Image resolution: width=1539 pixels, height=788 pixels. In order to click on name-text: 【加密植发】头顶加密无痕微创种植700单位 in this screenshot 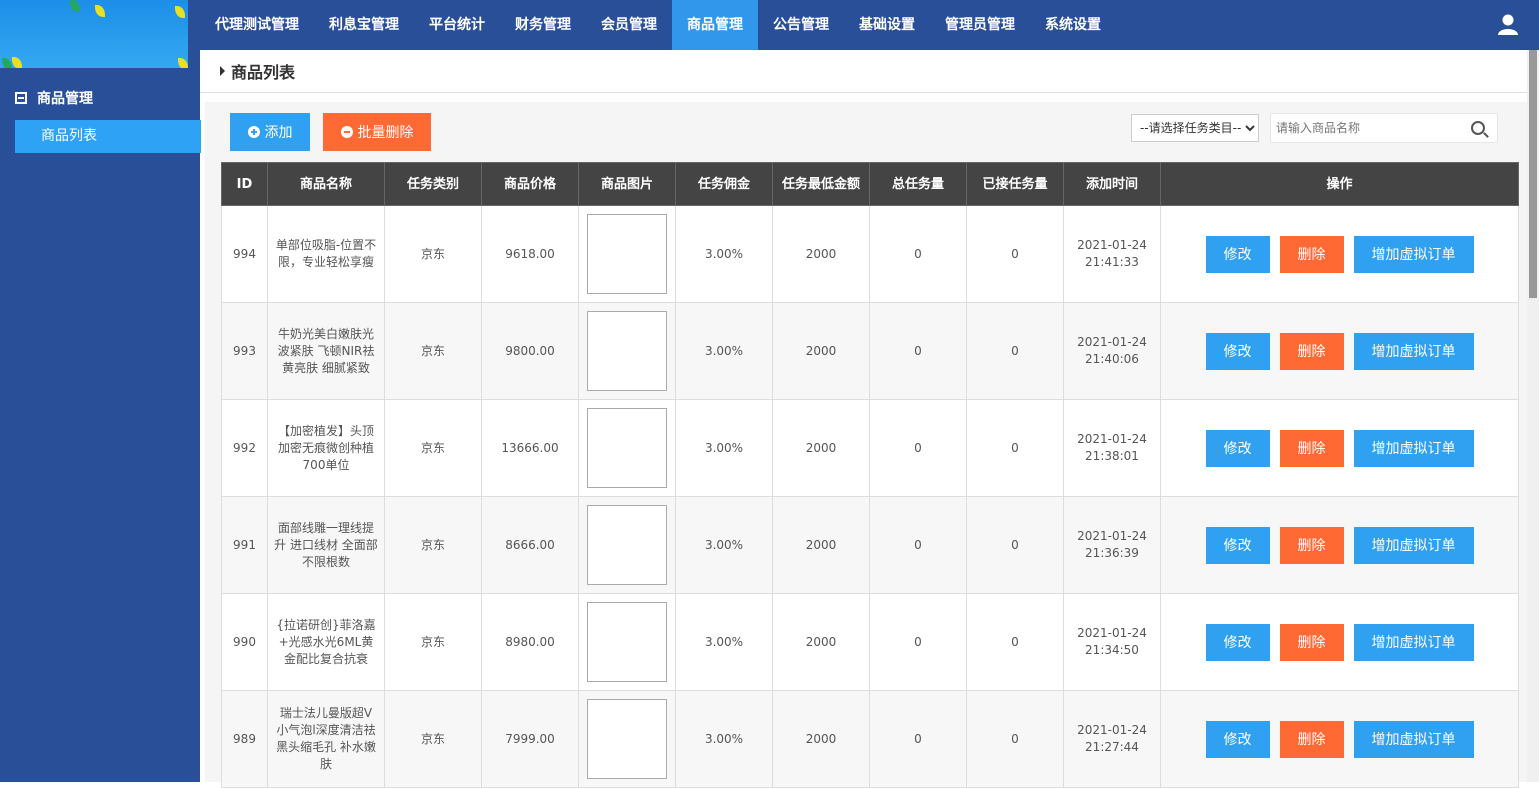, I will do `click(325, 447)`.